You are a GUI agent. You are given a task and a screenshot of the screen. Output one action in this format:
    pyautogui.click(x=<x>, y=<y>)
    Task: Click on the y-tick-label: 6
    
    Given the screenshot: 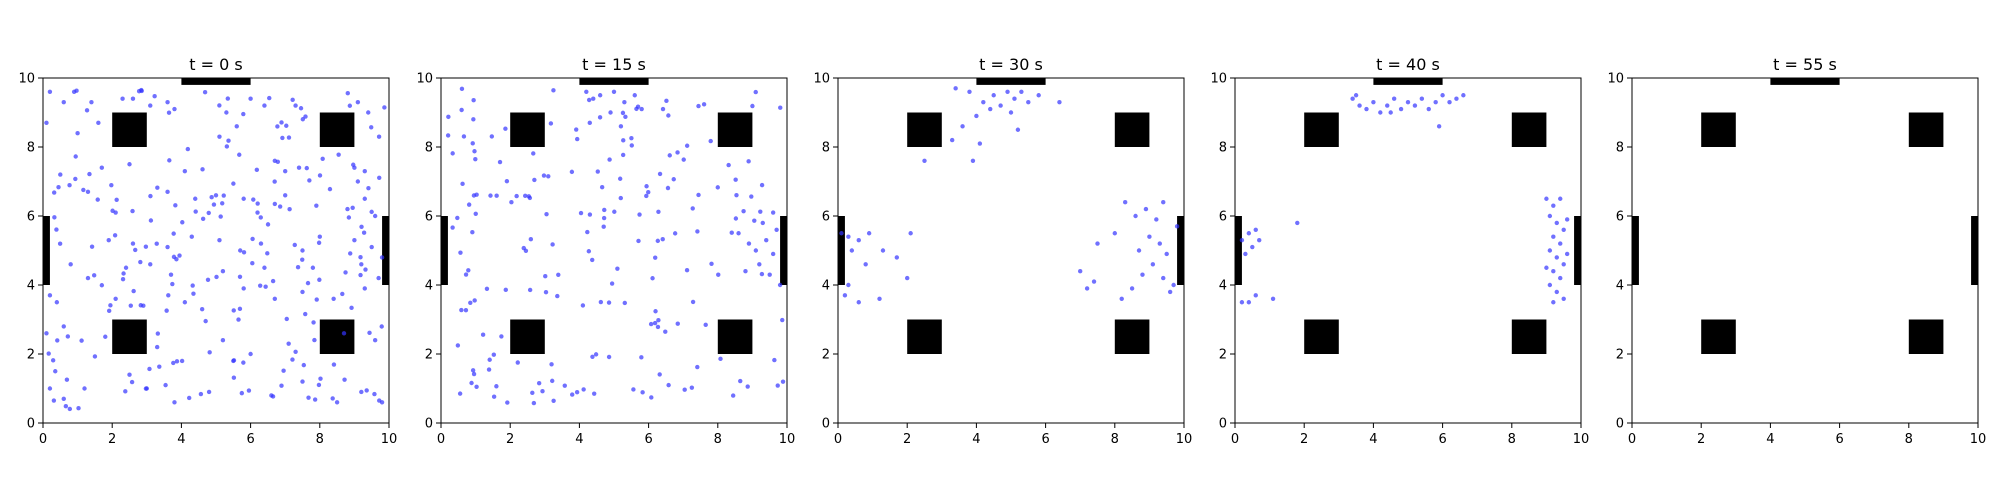 What is the action you would take?
    pyautogui.click(x=429, y=217)
    